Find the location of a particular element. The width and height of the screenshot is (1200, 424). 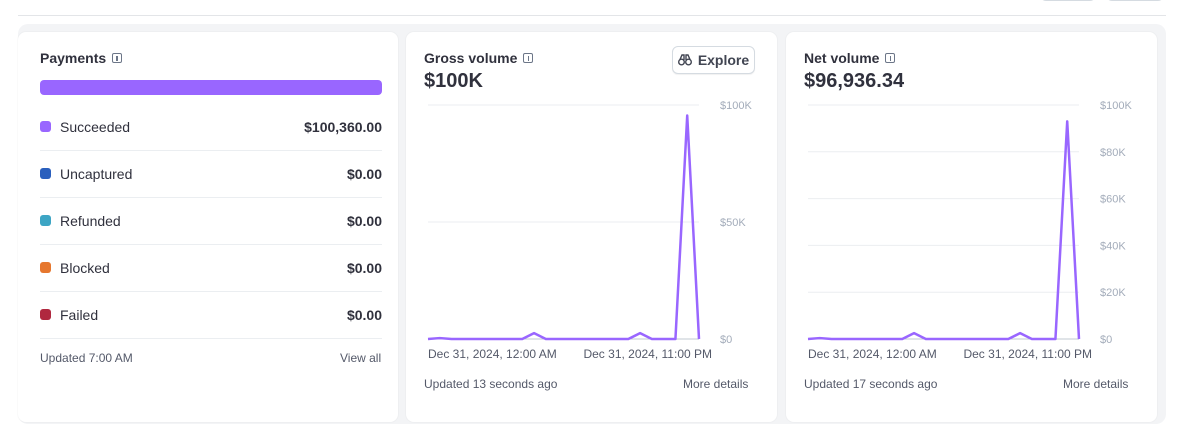

net-title-group: Net volume is located at coordinates (850, 58).